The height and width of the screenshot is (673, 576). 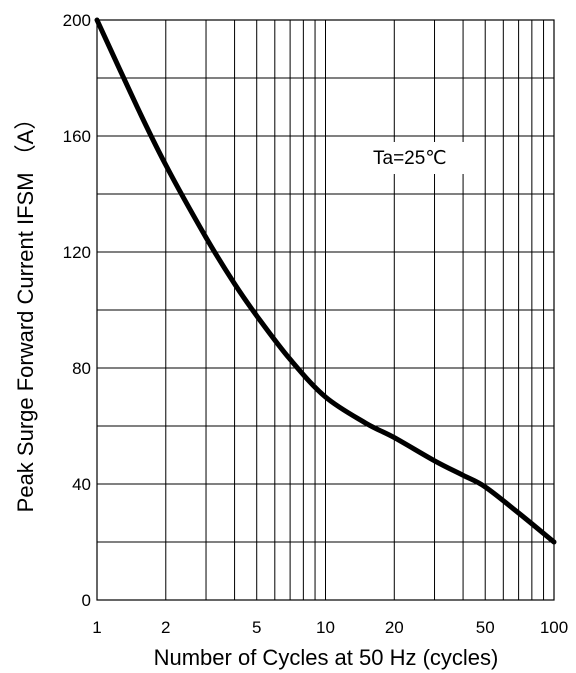 I want to click on annotation-background, so click(x=420, y=158).